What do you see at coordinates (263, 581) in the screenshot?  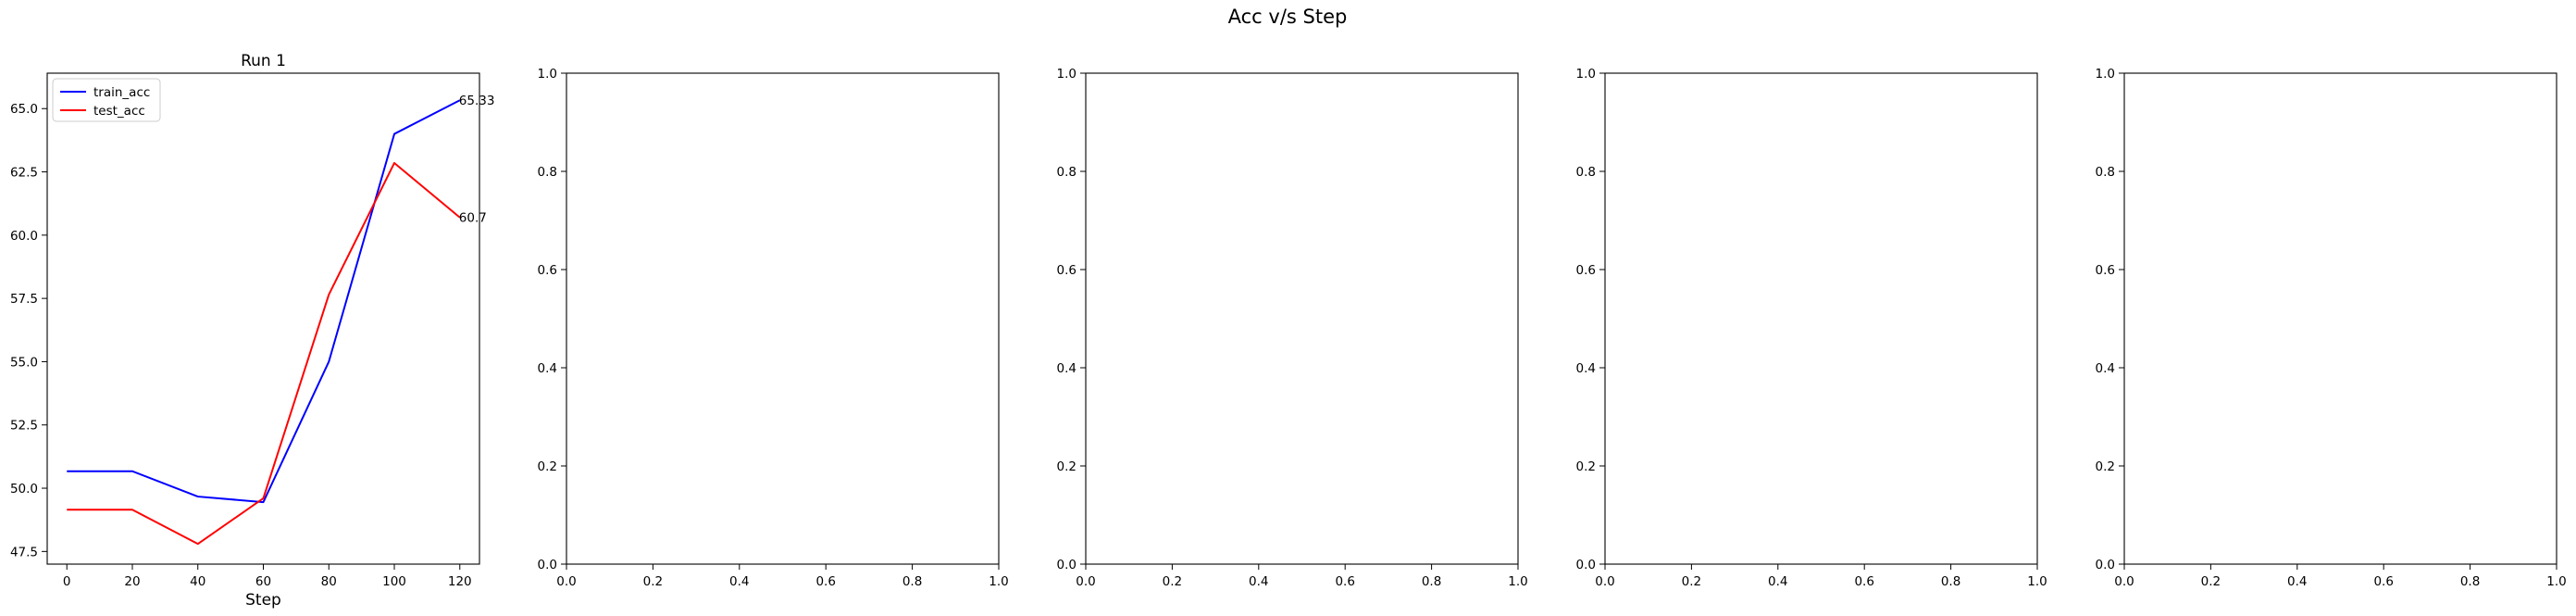 I see `x-tick-label: 60` at bounding box center [263, 581].